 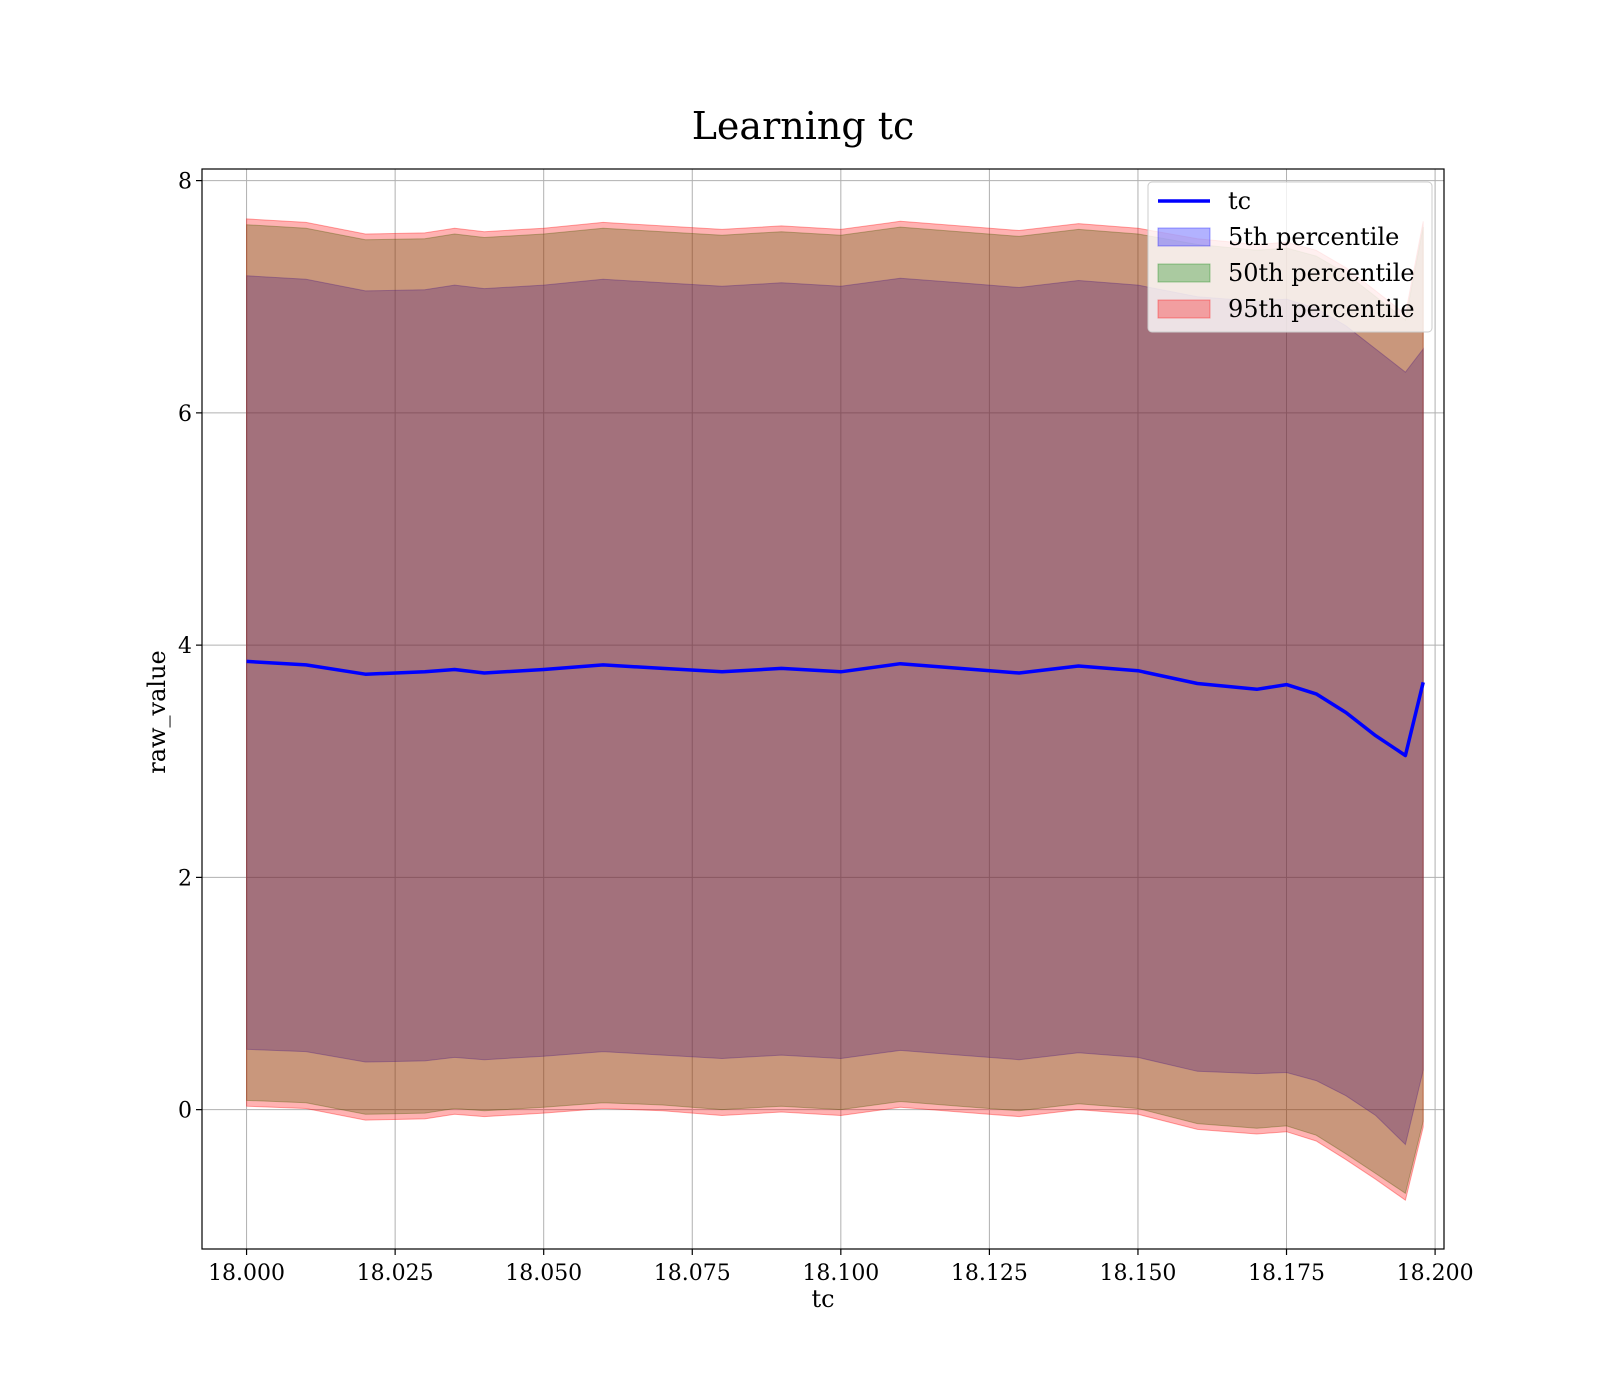 I want to click on chart-title: Learning tc, so click(x=803, y=126).